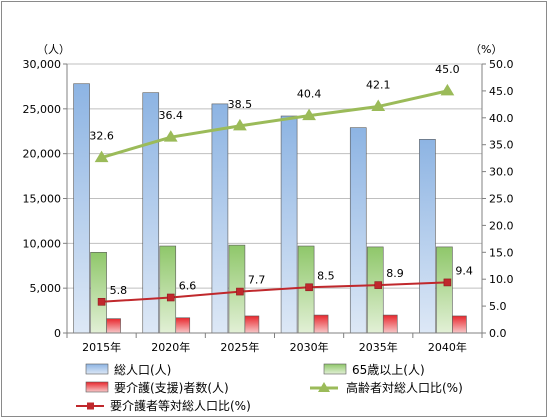  Describe the element at coordinates (464, 270) in the screenshot. I see `data-label-care: 9.4` at that location.